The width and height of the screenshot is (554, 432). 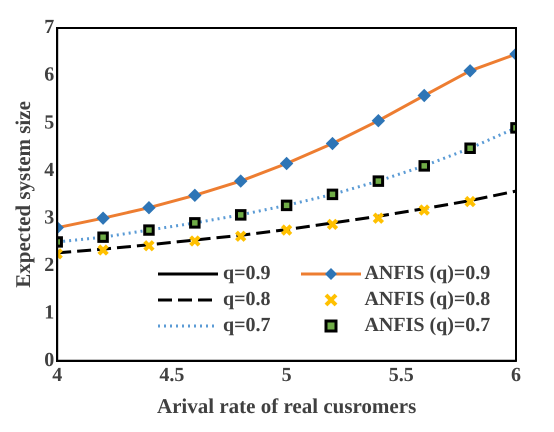 What do you see at coordinates (49, 312) in the screenshot?
I see `y-tick-label: 1` at bounding box center [49, 312].